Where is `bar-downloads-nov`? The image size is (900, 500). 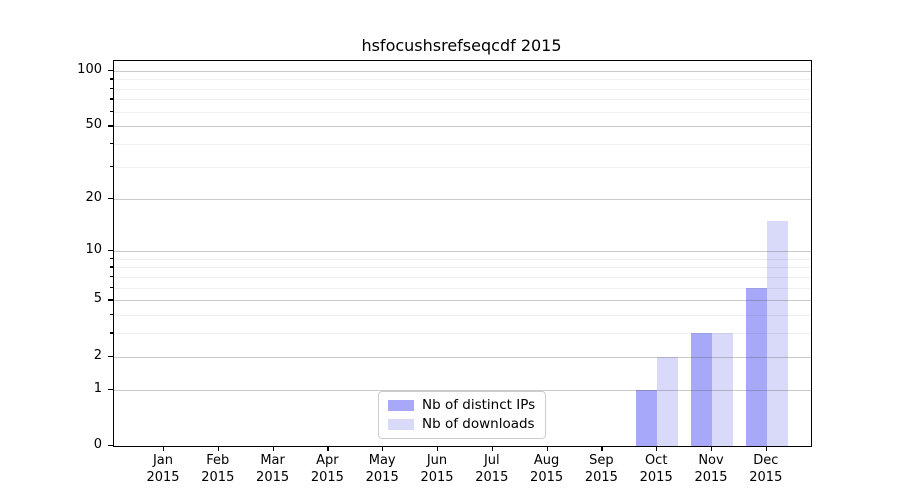 bar-downloads-nov is located at coordinates (722, 389).